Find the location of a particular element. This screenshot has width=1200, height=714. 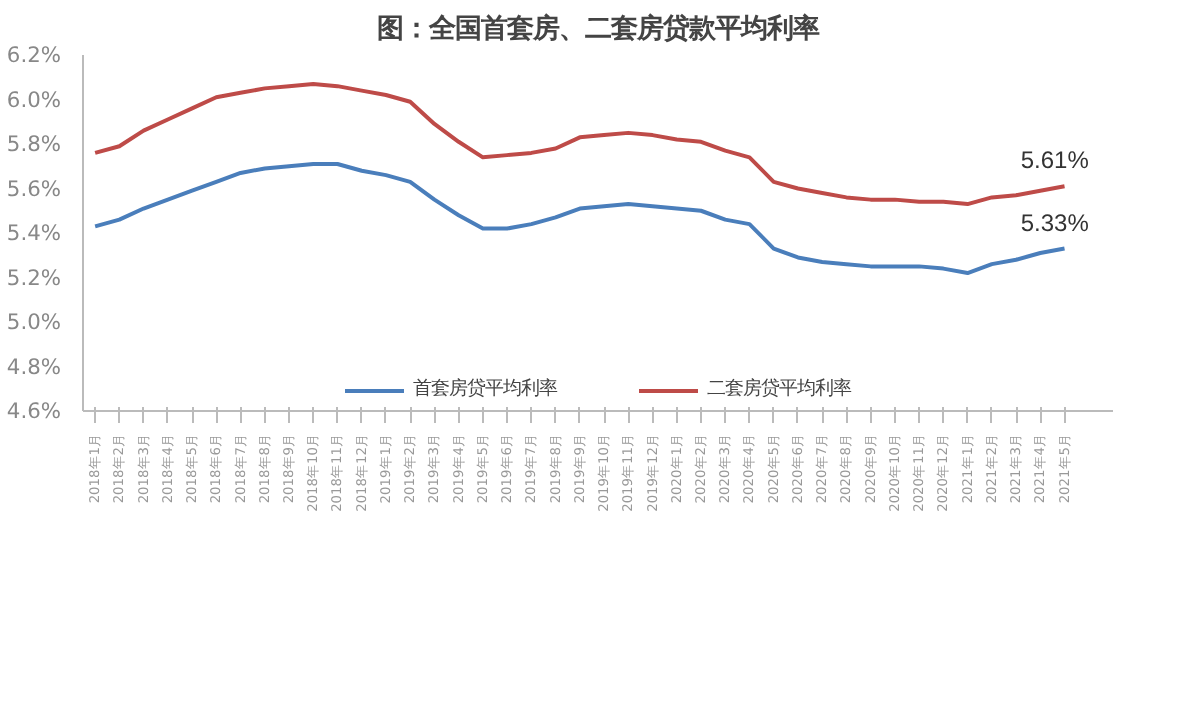

y-tick-label: 5.8% is located at coordinates (34, 144).